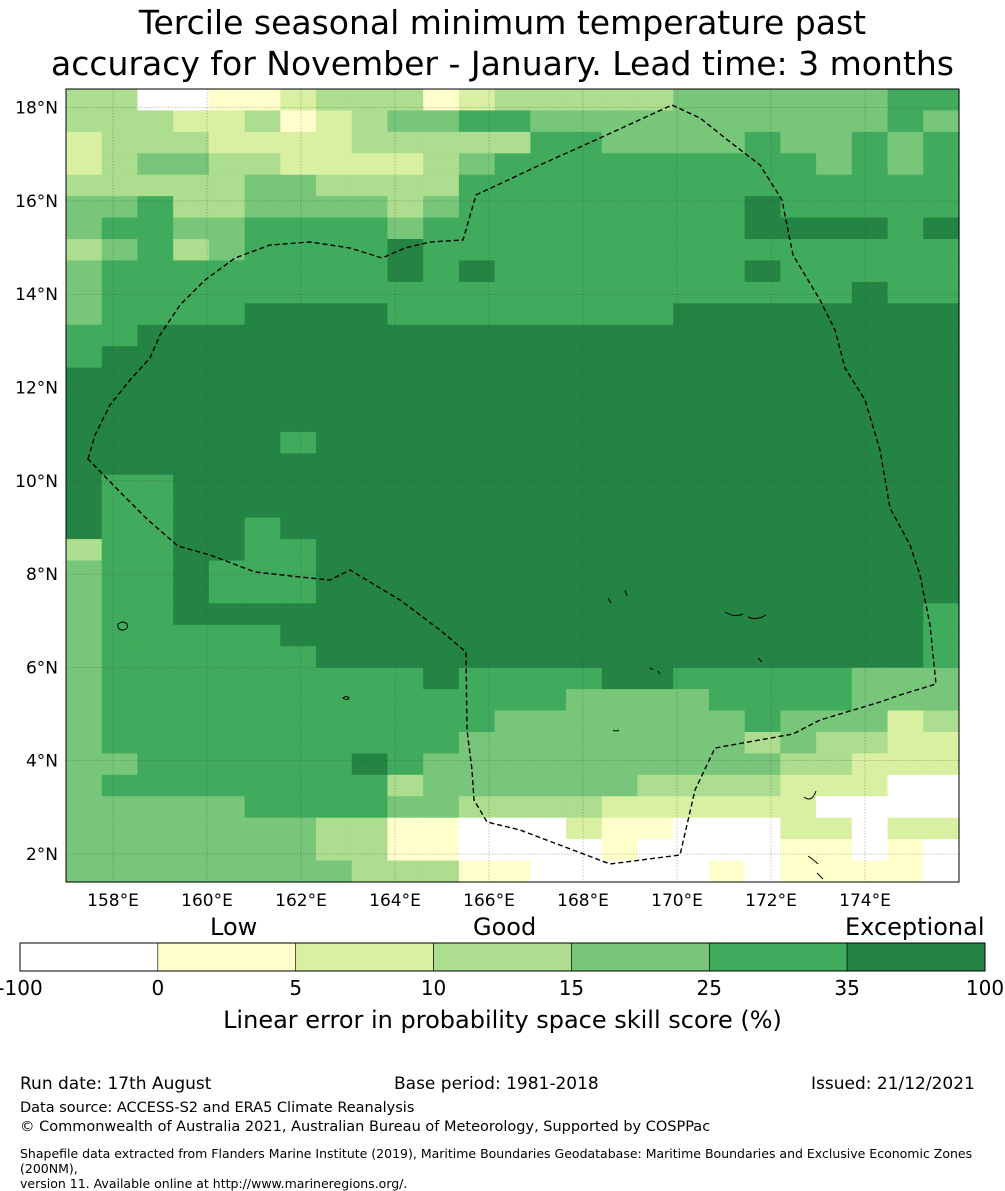  I want to click on lat-tick-label: 8°N, so click(42, 575).